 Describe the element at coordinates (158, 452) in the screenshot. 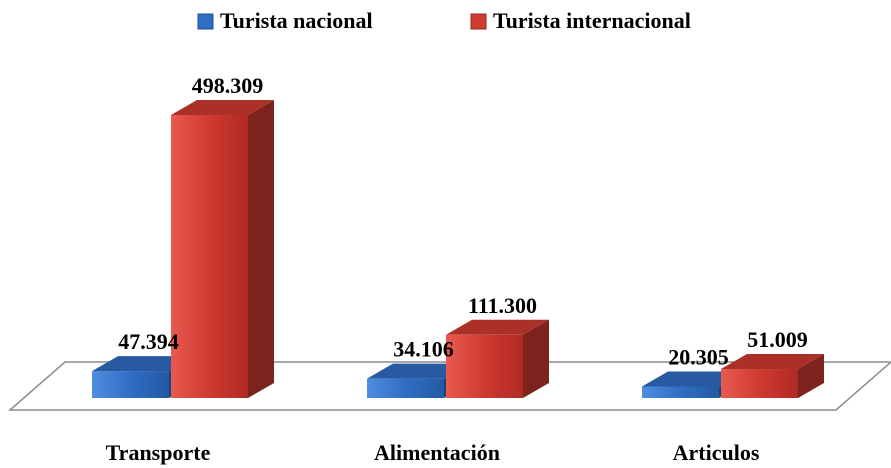

I see `x-tick-label: Transporte` at that location.